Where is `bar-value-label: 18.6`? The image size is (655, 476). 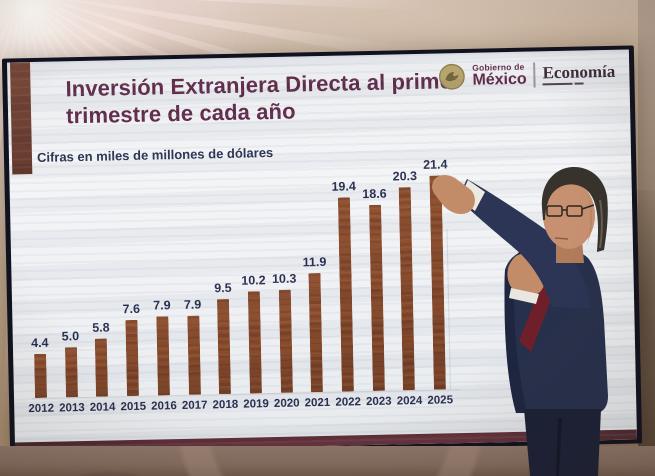 bar-value-label: 18.6 is located at coordinates (374, 194).